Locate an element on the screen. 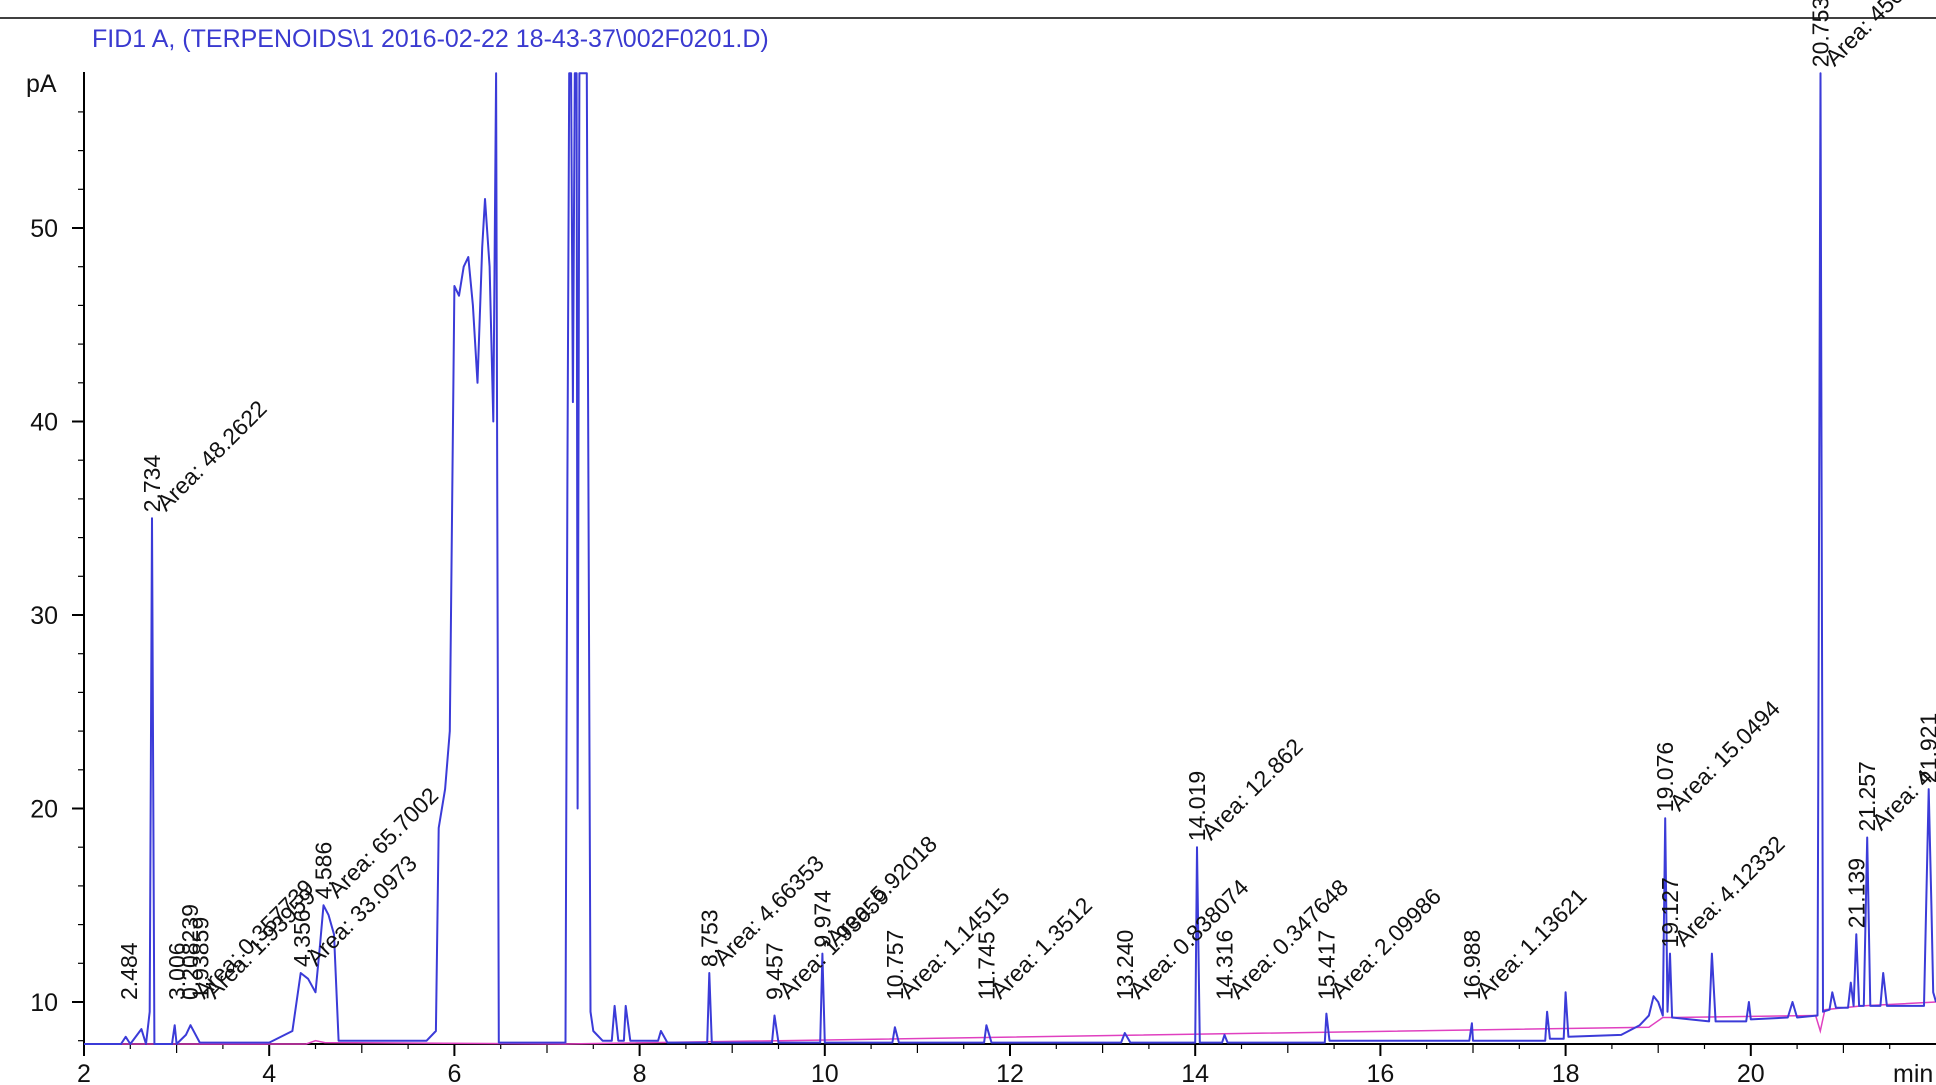  peak-rt-label: 16.988 is located at coordinates (1472, 965).